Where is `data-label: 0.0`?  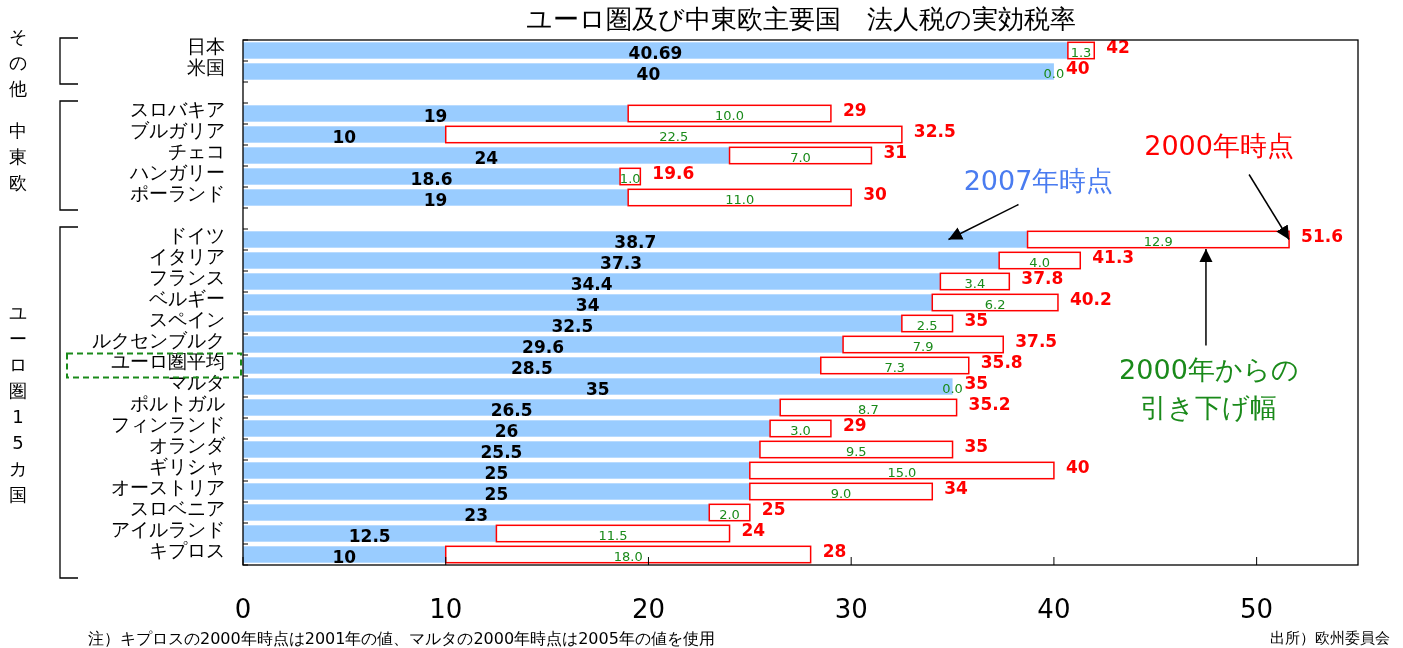 data-label: 0.0 is located at coordinates (952, 388).